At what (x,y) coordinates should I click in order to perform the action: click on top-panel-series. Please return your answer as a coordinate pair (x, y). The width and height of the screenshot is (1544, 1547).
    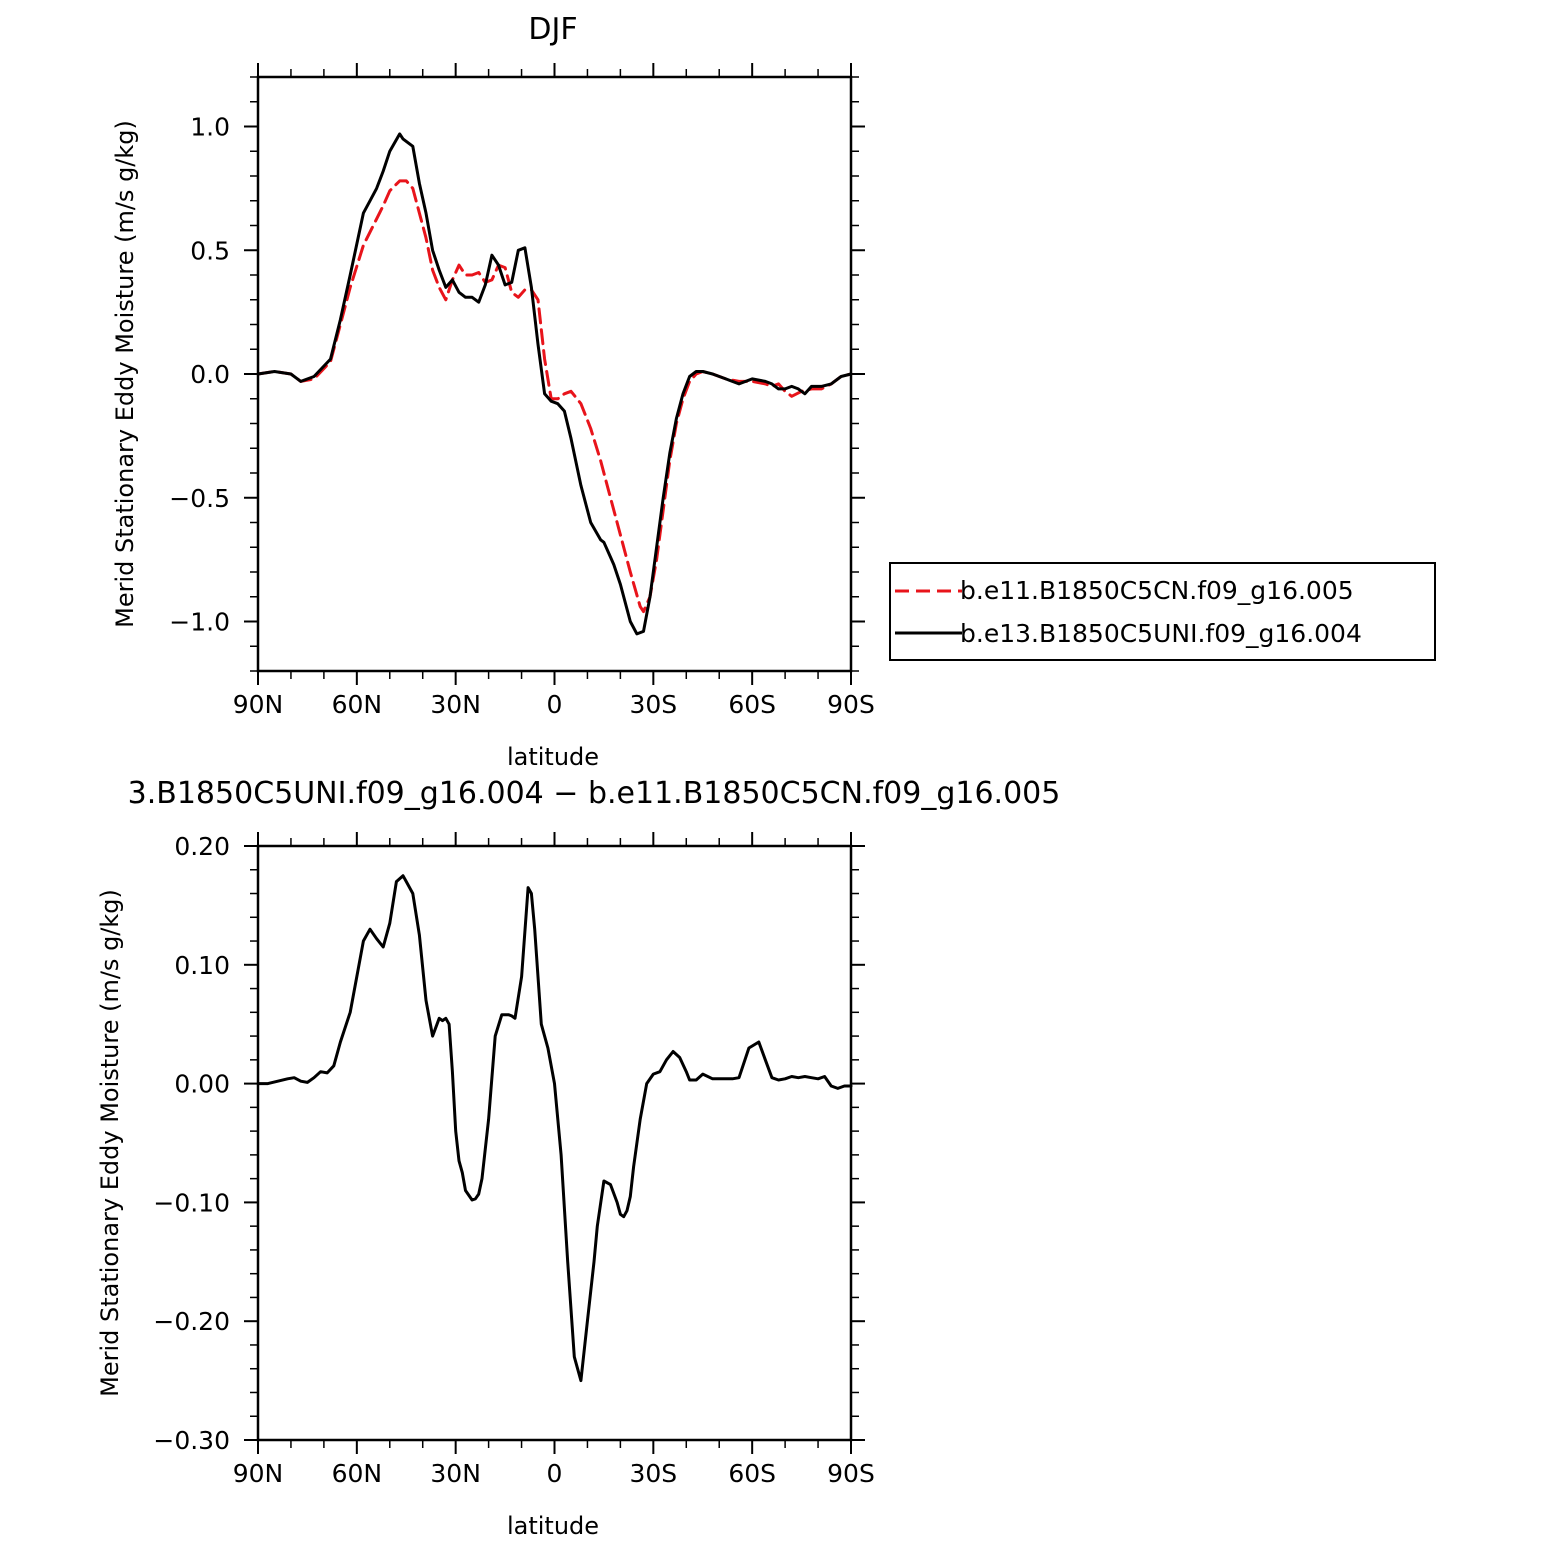
    Looking at the image, I should click on (554, 384).